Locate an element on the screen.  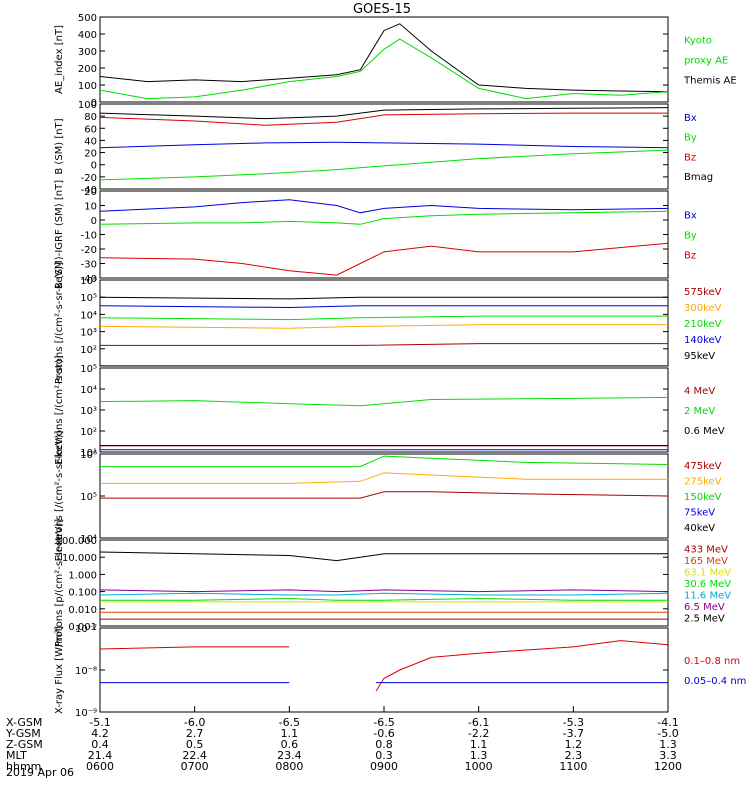
legend-label: 2.5 MeV is located at coordinates (704, 618).